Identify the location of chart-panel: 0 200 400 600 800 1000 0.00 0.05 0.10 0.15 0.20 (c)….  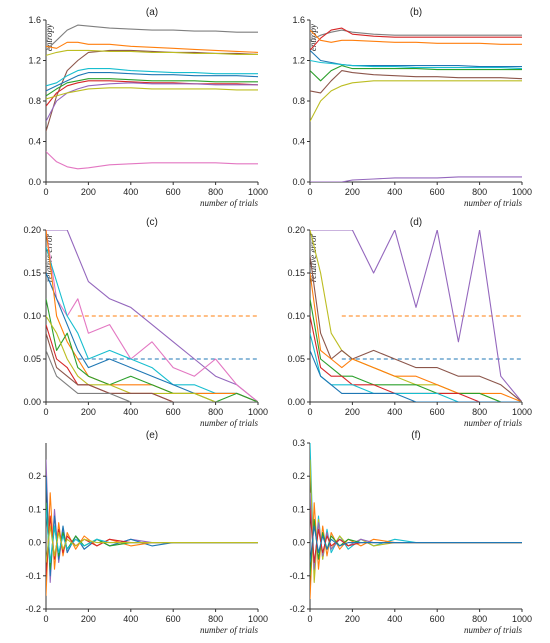
(145, 322).